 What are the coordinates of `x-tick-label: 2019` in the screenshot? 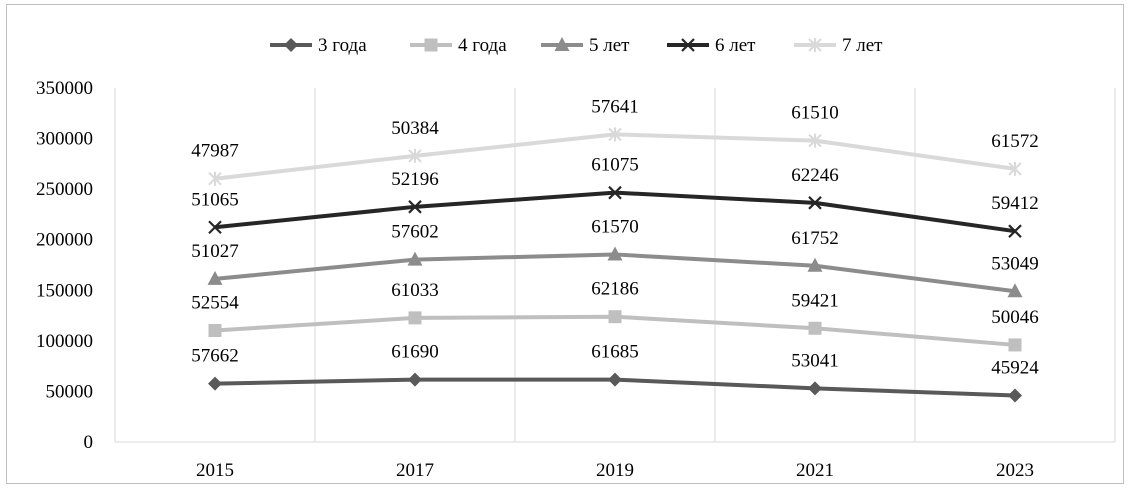 It's located at (615, 470).